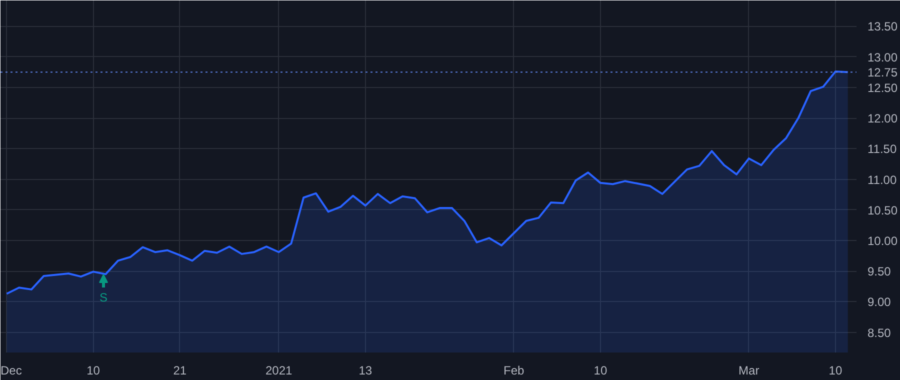 The width and height of the screenshot is (900, 380). What do you see at coordinates (749, 371) in the screenshot?
I see `x-tick-label: Mar` at bounding box center [749, 371].